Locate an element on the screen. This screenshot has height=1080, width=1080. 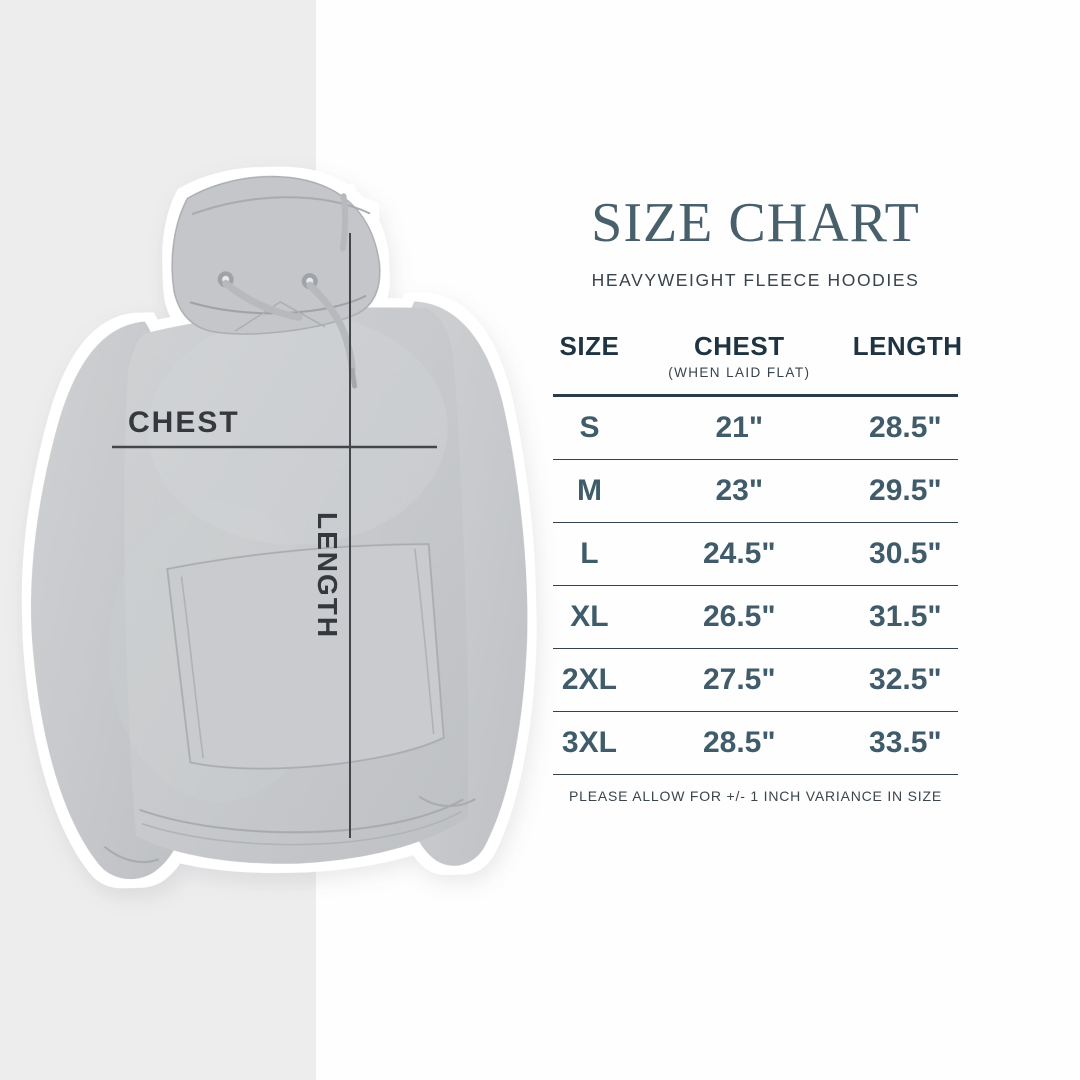
cell-chest: 27.5" is located at coordinates (739, 680).